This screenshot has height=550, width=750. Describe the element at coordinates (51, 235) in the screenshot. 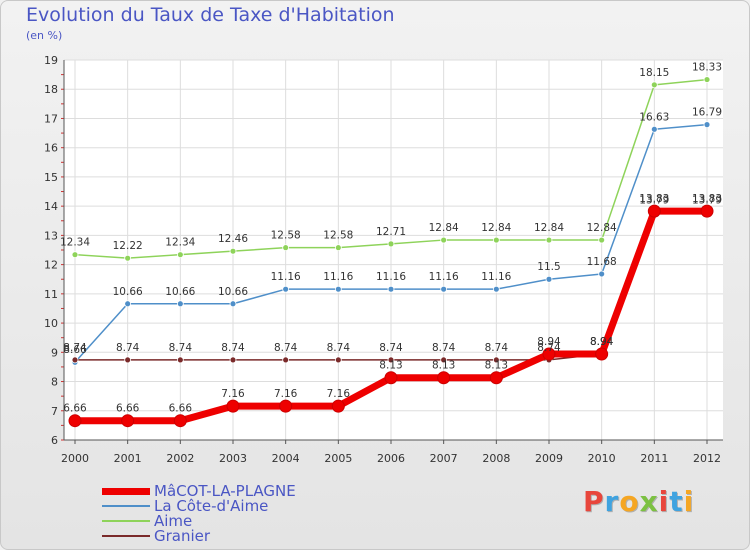

I see `y-tick-label: 13` at that location.